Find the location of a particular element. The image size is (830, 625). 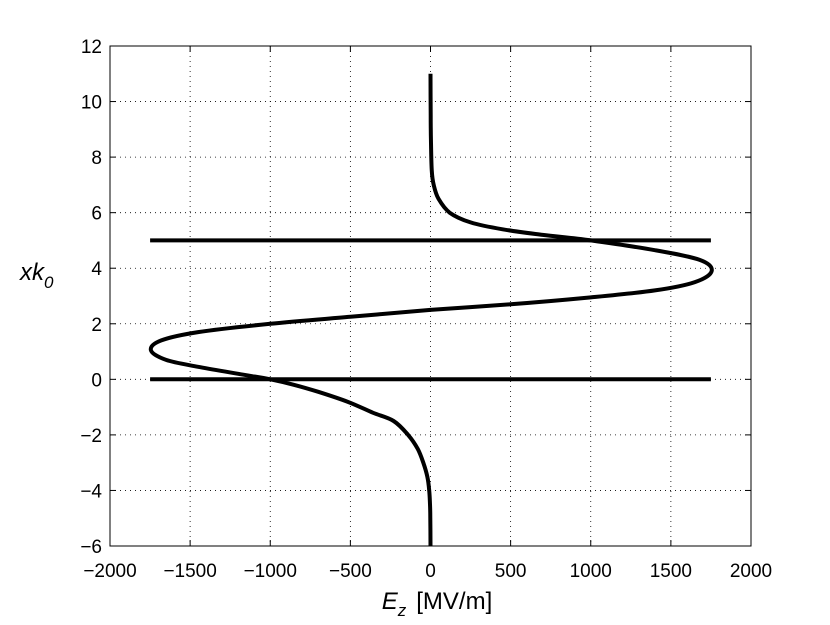

y-tick-label: 12 is located at coordinates (91, 47).